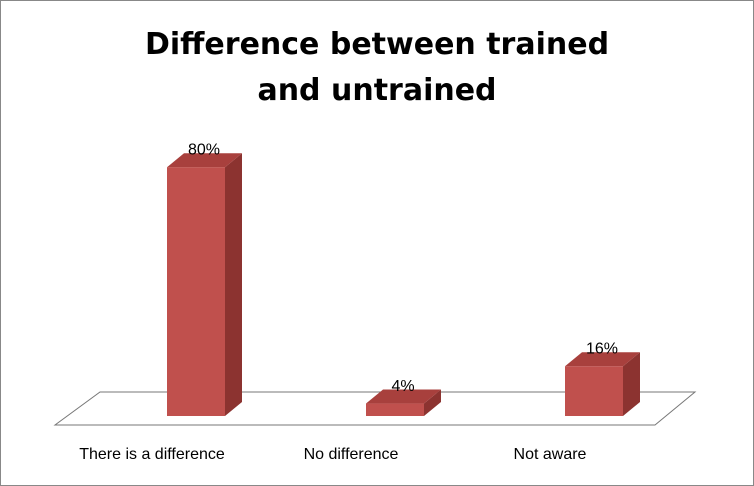  I want to click on value-label: 4%, so click(402, 386).